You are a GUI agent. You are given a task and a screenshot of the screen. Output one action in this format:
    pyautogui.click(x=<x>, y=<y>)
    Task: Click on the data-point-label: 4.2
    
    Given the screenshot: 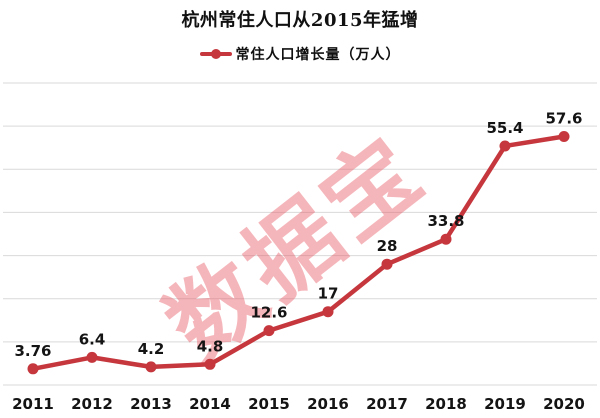 What is the action you would take?
    pyautogui.click(x=151, y=349)
    